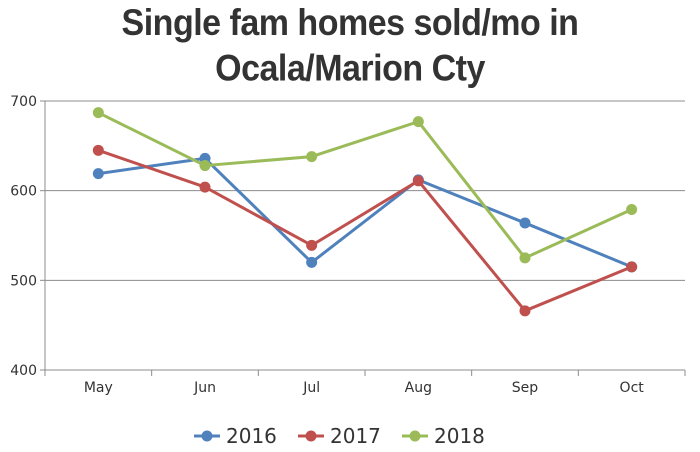  What do you see at coordinates (632, 388) in the screenshot?
I see `x-tick-label-oct: Oct` at bounding box center [632, 388].